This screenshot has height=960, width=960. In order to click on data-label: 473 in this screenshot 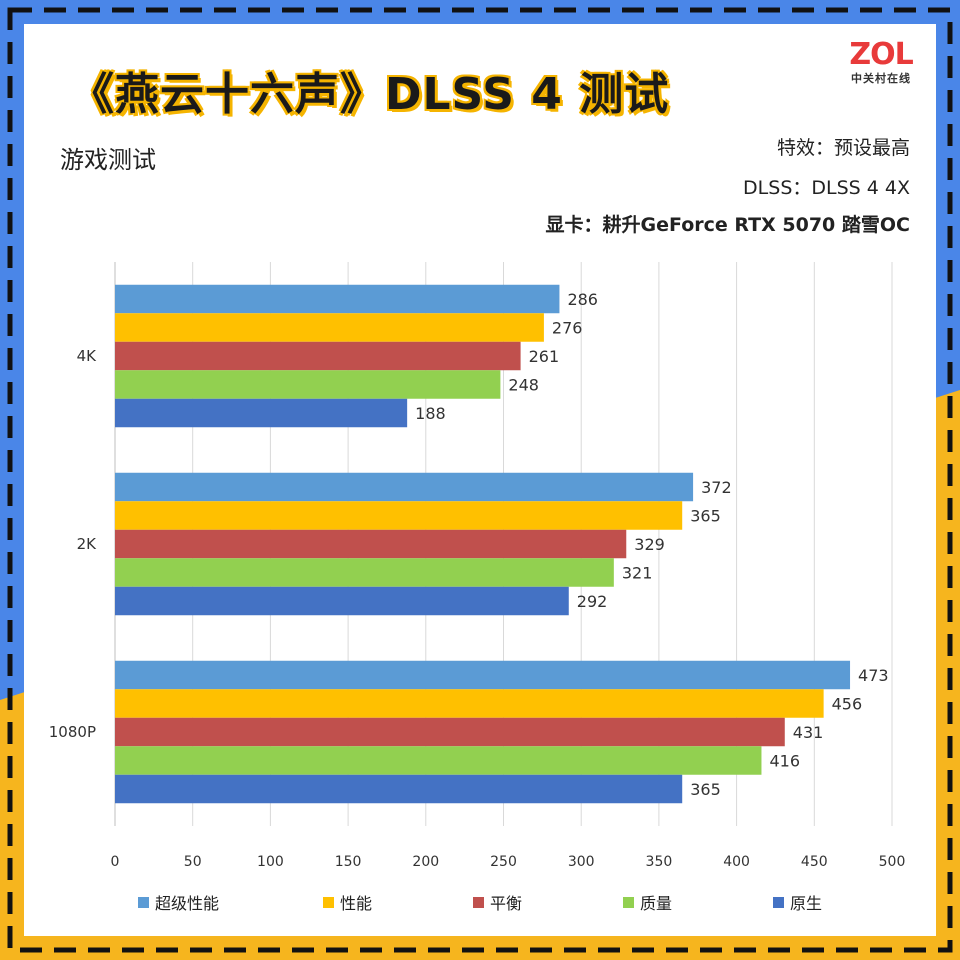, I will do `click(873, 675)`.